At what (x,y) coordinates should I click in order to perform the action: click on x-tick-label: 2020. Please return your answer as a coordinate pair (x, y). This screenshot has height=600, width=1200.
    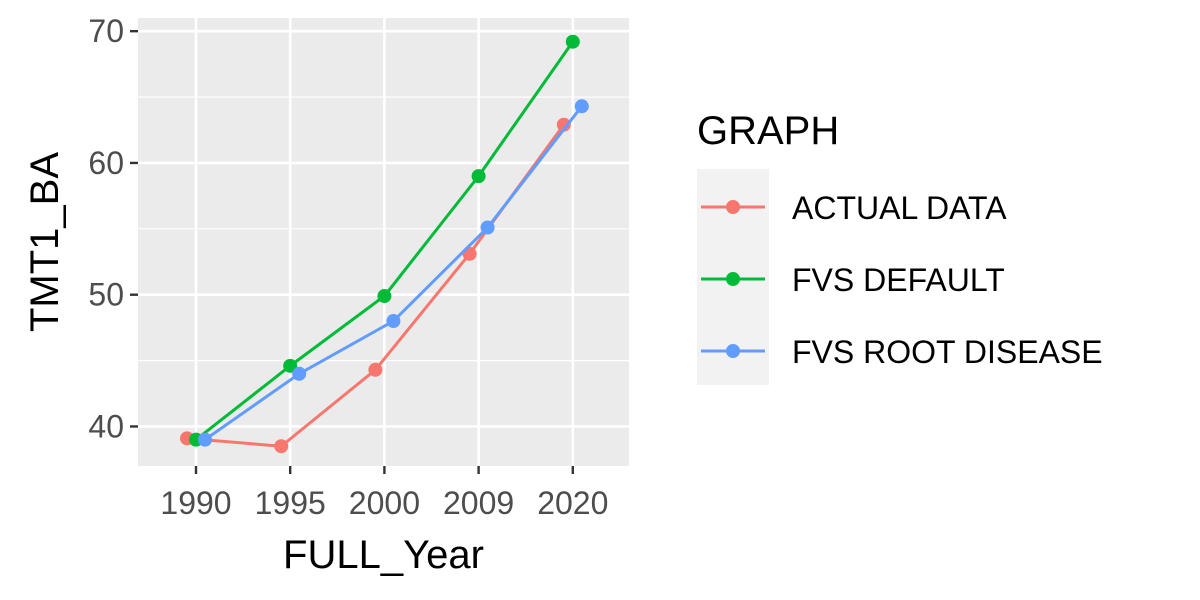
    Looking at the image, I should click on (572, 503).